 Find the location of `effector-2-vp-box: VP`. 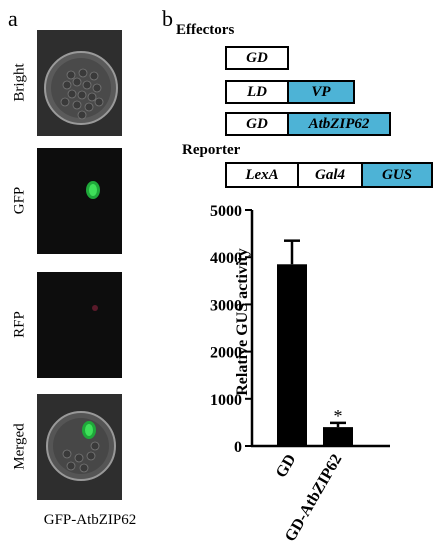

effector-2-vp-box: VP is located at coordinates (321, 92).